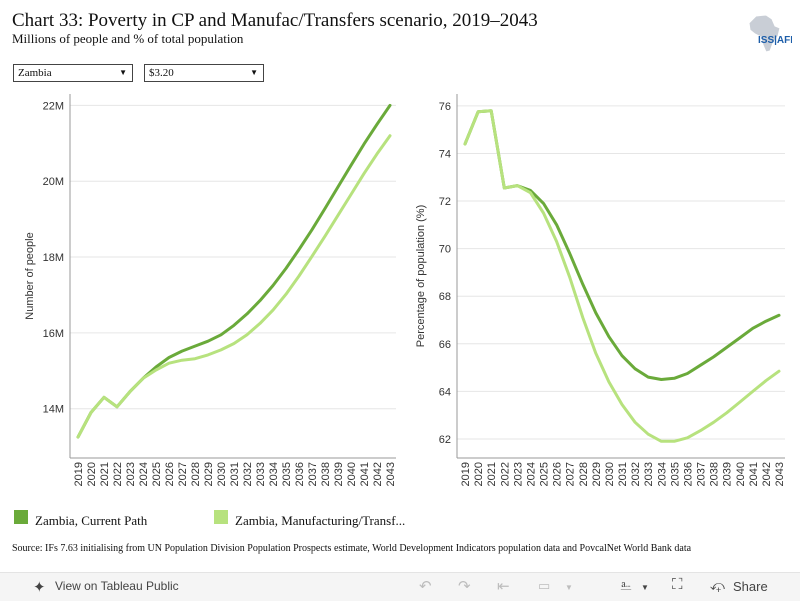 Image resolution: width=800 pixels, height=601 pixels. I want to click on legend-swatch-manufacturing, so click(221, 517).